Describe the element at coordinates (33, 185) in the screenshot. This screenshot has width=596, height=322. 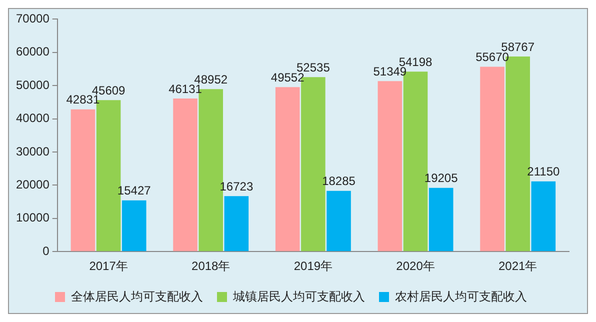
I see `y-tick-label: 20000` at that location.